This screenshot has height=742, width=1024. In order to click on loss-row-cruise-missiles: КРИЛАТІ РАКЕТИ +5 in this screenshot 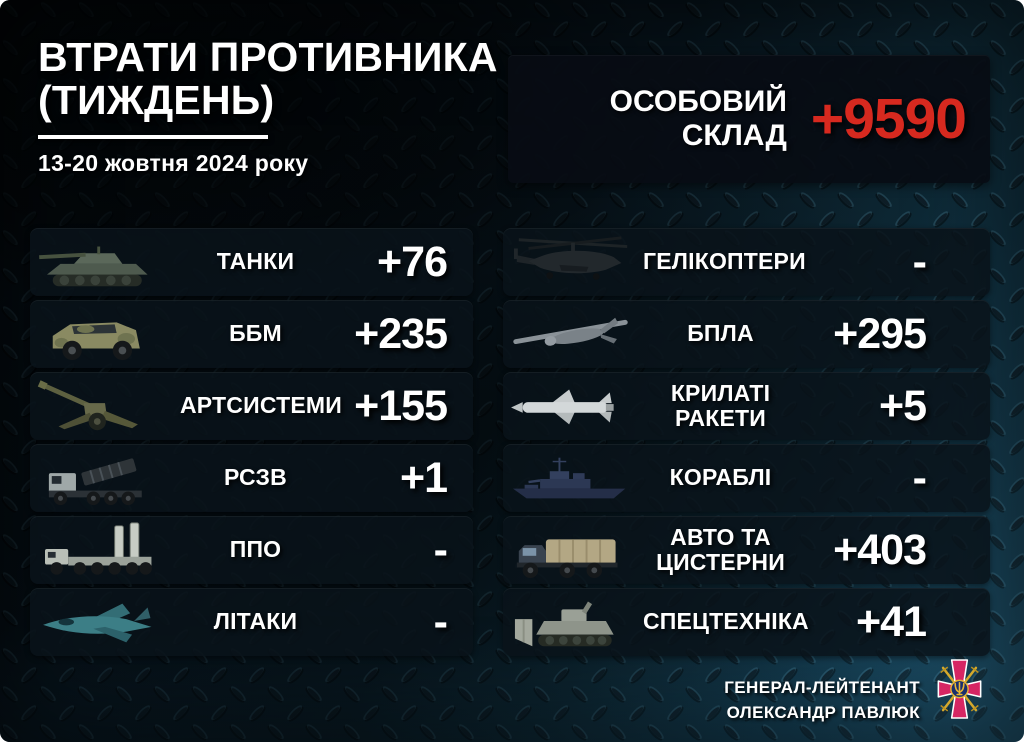, I will do `click(746, 406)`.